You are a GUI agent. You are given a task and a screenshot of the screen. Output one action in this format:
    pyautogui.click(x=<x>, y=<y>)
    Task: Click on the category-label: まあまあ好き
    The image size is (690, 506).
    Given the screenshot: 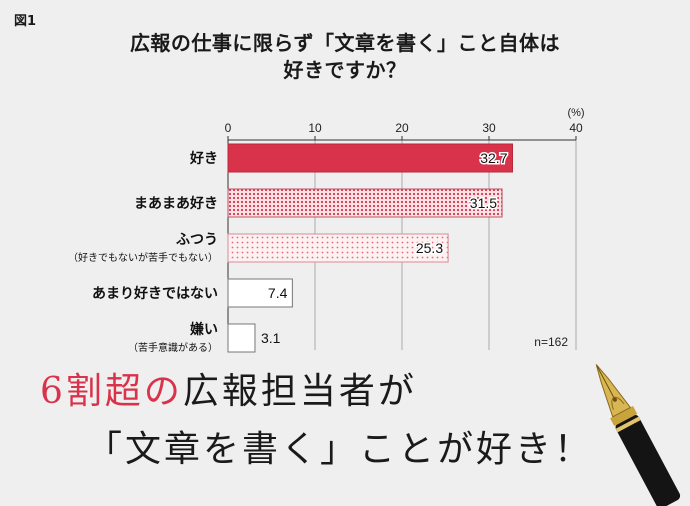 What is the action you would take?
    pyautogui.click(x=176, y=203)
    